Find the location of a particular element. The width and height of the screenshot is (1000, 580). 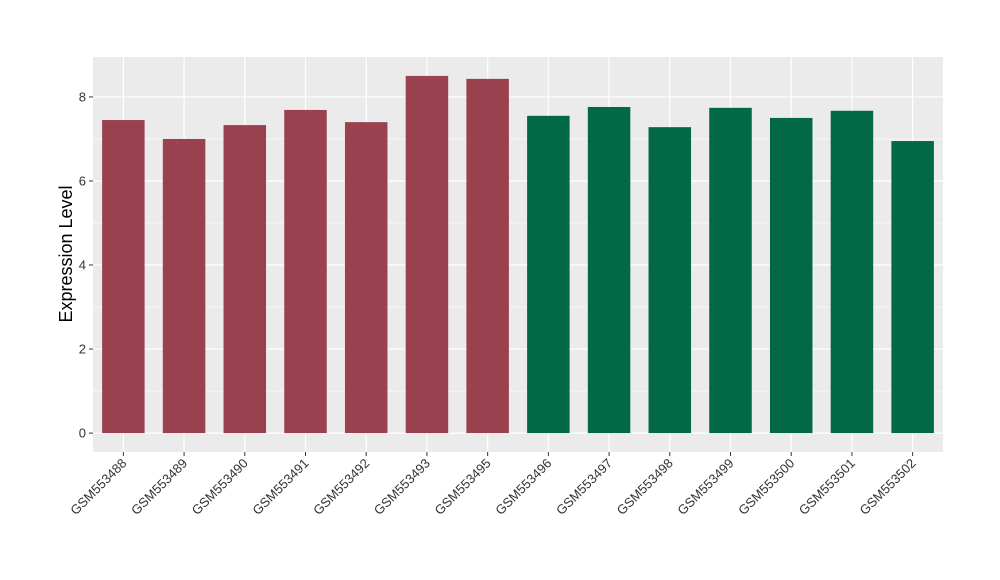

y-axis: 0 2 4 6 8 is located at coordinates (86, 265).